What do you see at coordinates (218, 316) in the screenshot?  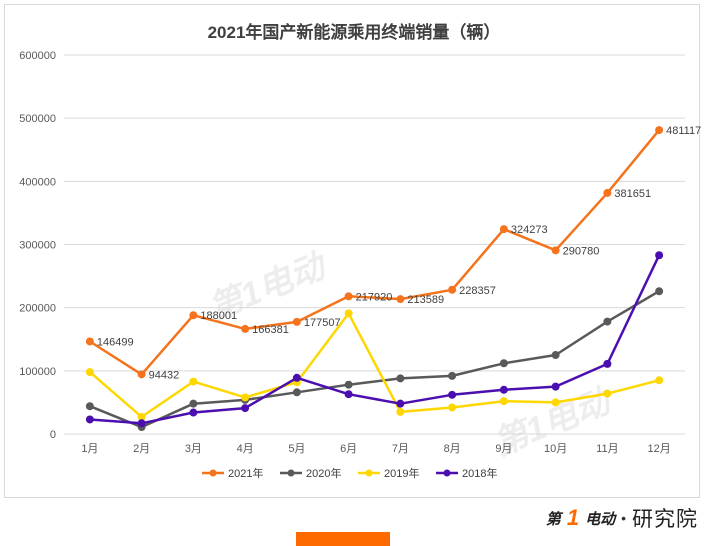 I see `data-label: 188001` at bounding box center [218, 316].